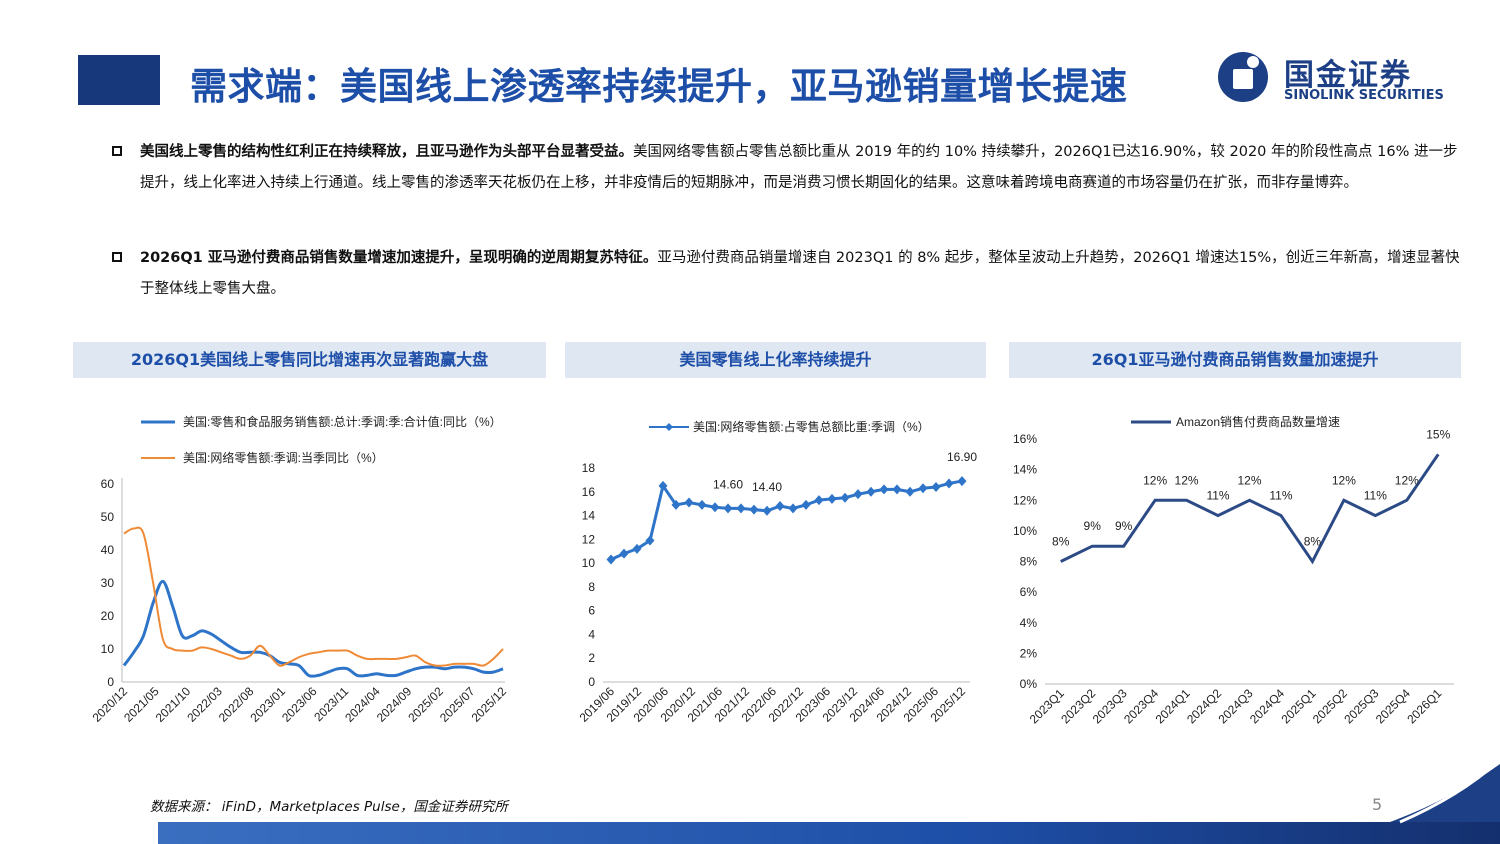 This screenshot has width=1500, height=844. I want to click on company-logo: 国金证券 SINOLINK SECURITIES, so click(1343, 79).